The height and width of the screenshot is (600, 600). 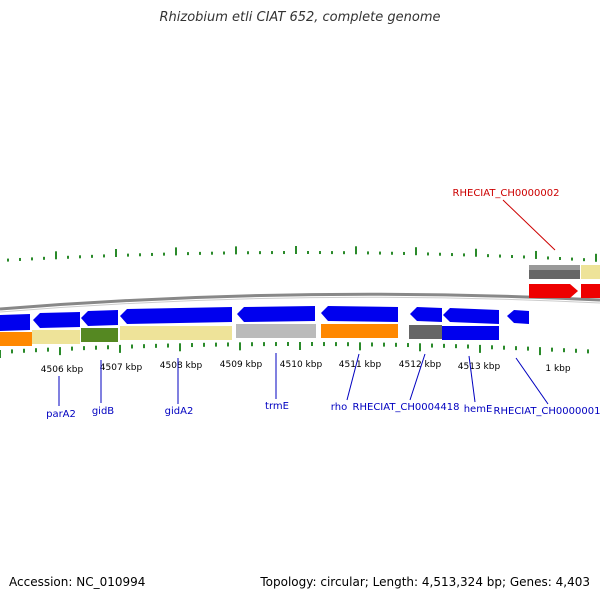 What do you see at coordinates (241, 365) in the screenshot?
I see `tick-label: 4509 kbp` at bounding box center [241, 365].